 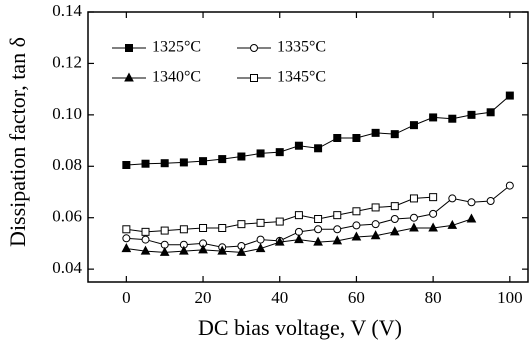 I want to click on x-tick-label: 60, so click(x=356, y=297).